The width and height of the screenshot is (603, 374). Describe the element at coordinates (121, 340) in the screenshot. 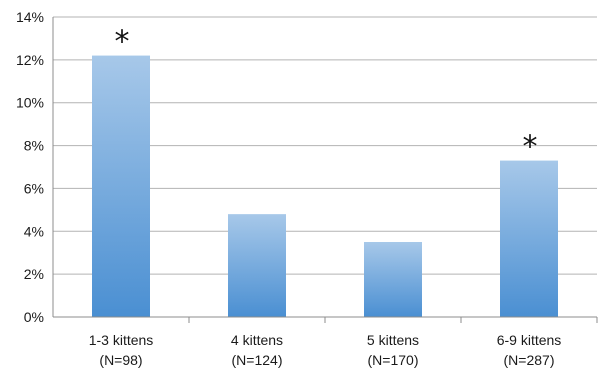

I see `x-category-label: 1-3 kittens` at that location.